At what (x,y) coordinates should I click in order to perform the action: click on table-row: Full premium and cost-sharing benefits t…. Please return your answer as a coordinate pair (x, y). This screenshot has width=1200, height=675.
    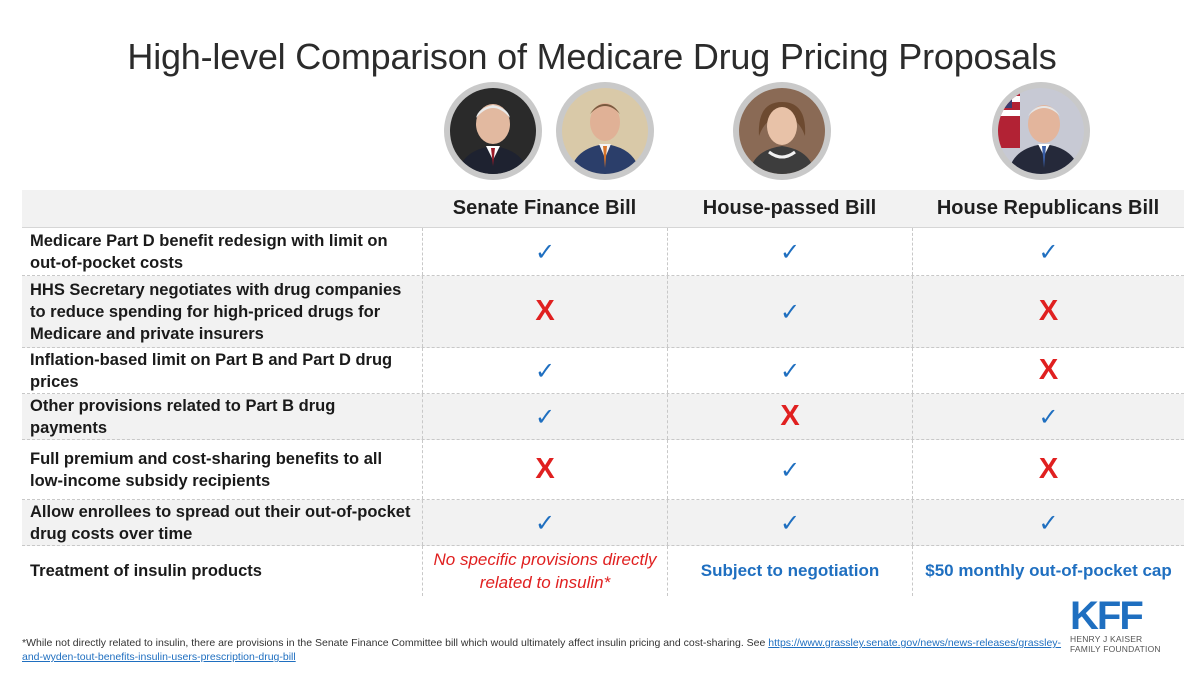
    Looking at the image, I should click on (603, 470).